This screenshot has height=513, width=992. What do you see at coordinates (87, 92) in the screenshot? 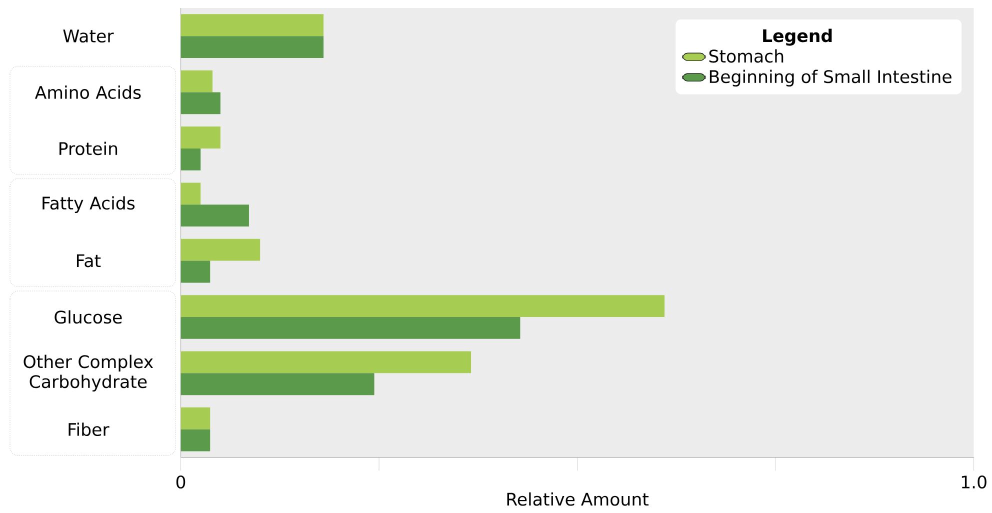
I see `y-tick-label: Amino Acids` at bounding box center [87, 92].